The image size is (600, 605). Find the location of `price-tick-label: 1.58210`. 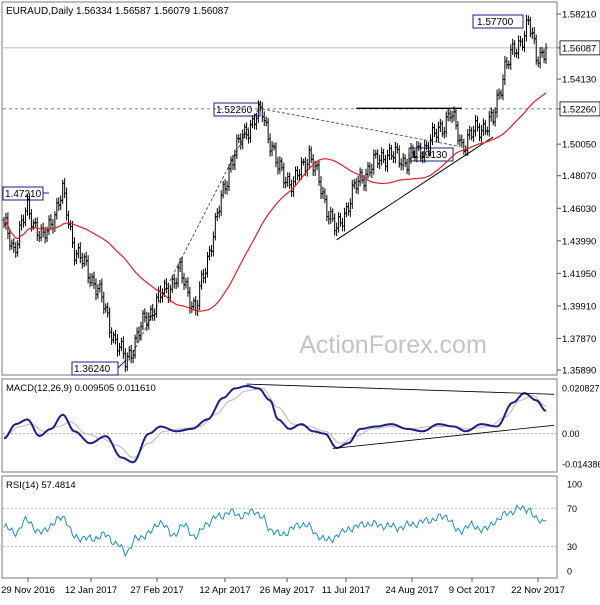

price-tick-label: 1.58210 is located at coordinates (579, 15).